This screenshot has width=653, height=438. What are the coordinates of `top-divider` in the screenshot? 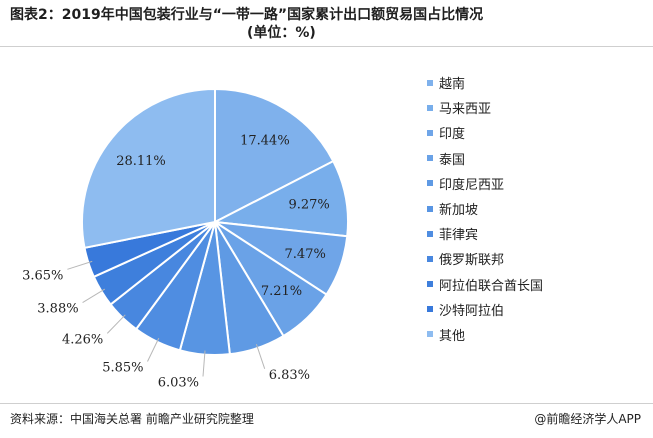 It's located at (326, 46).